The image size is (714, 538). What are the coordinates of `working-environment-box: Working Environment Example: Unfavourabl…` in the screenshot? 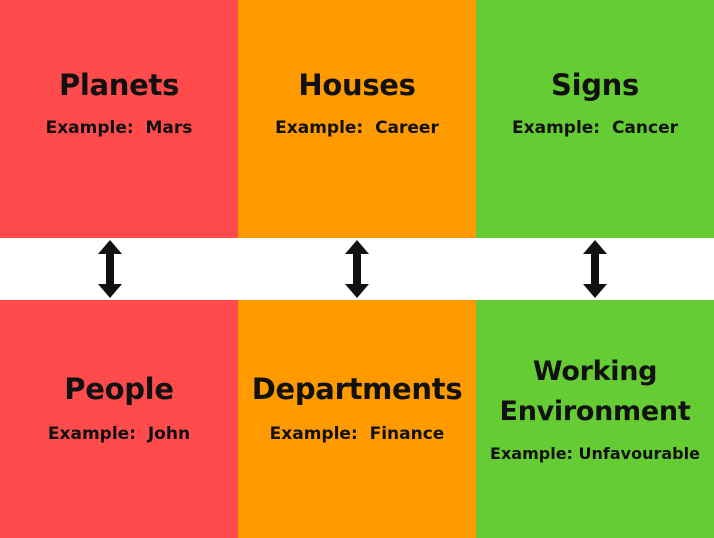 It's located at (595, 419).